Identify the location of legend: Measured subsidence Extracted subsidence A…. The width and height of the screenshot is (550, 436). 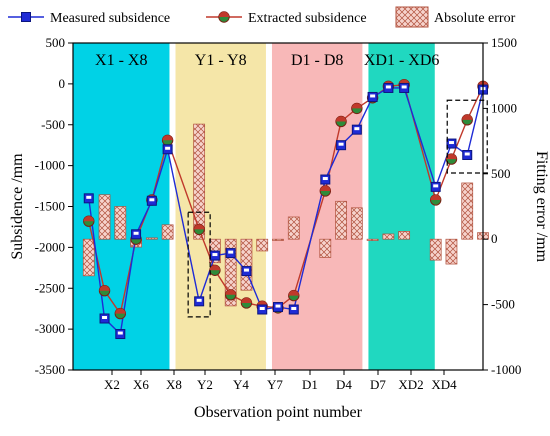
(262, 17).